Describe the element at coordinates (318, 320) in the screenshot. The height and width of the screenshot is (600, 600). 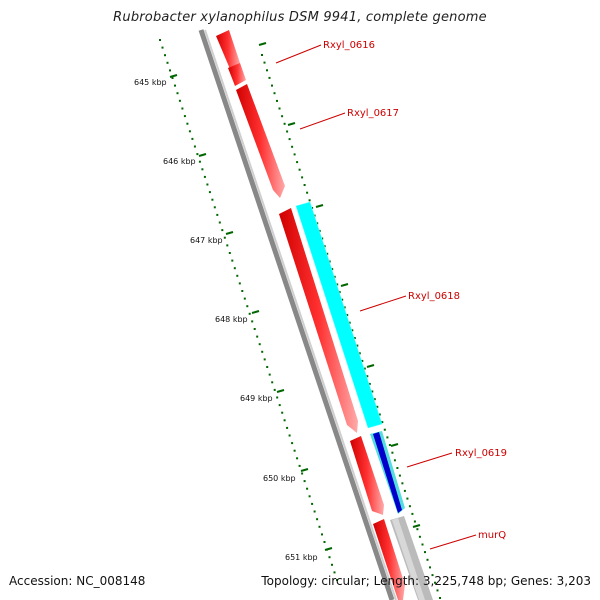
I see `gene-forward-long` at that location.